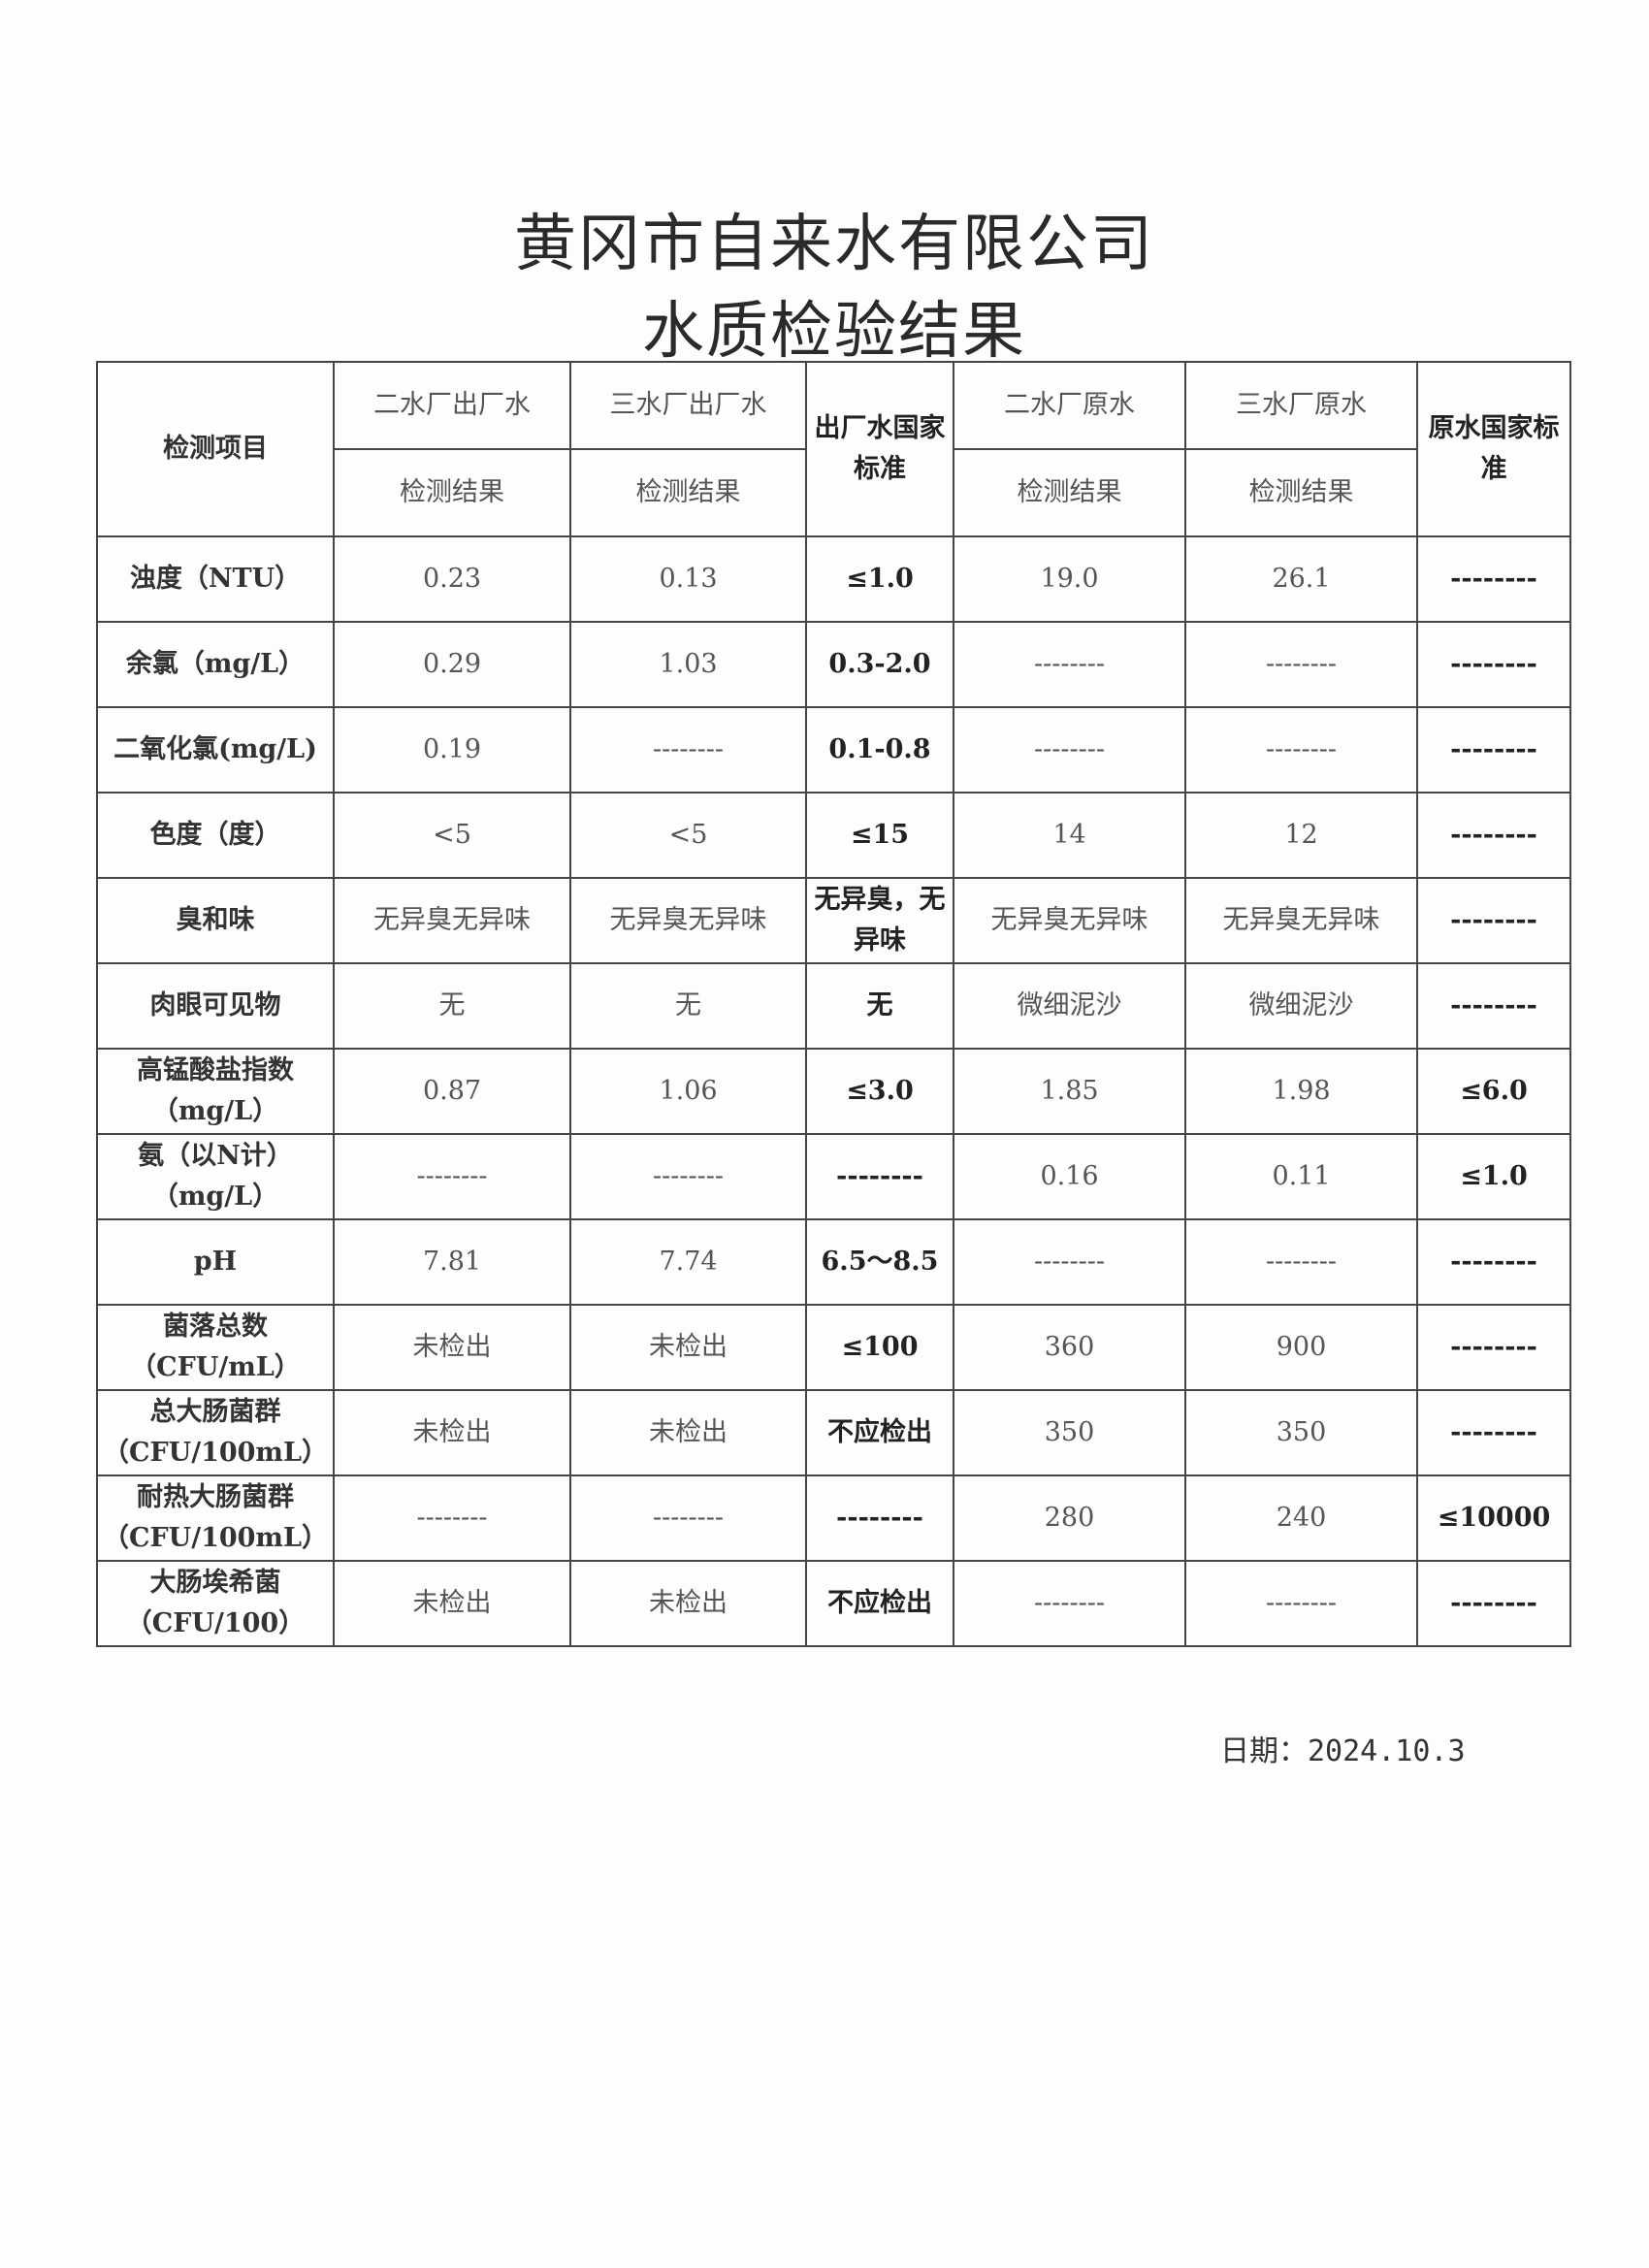 Image resolution: width=1649 pixels, height=2268 pixels. Describe the element at coordinates (1301, 405) in the screenshot. I see `column-header: 三水厂原水` at that location.